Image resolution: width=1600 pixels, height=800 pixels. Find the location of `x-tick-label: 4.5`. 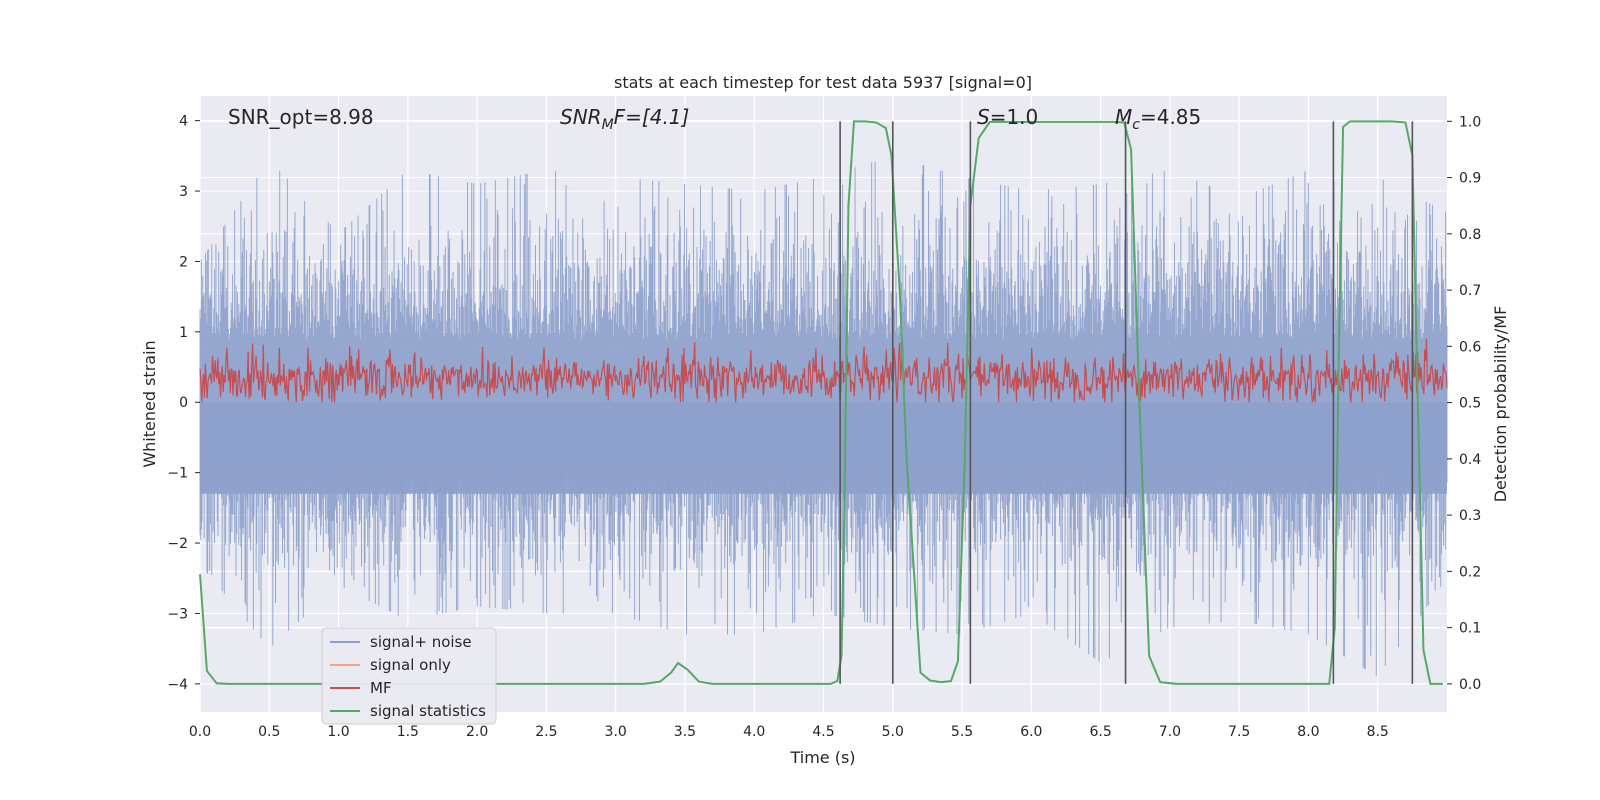

x-tick-label: 4.5 is located at coordinates (823, 732).